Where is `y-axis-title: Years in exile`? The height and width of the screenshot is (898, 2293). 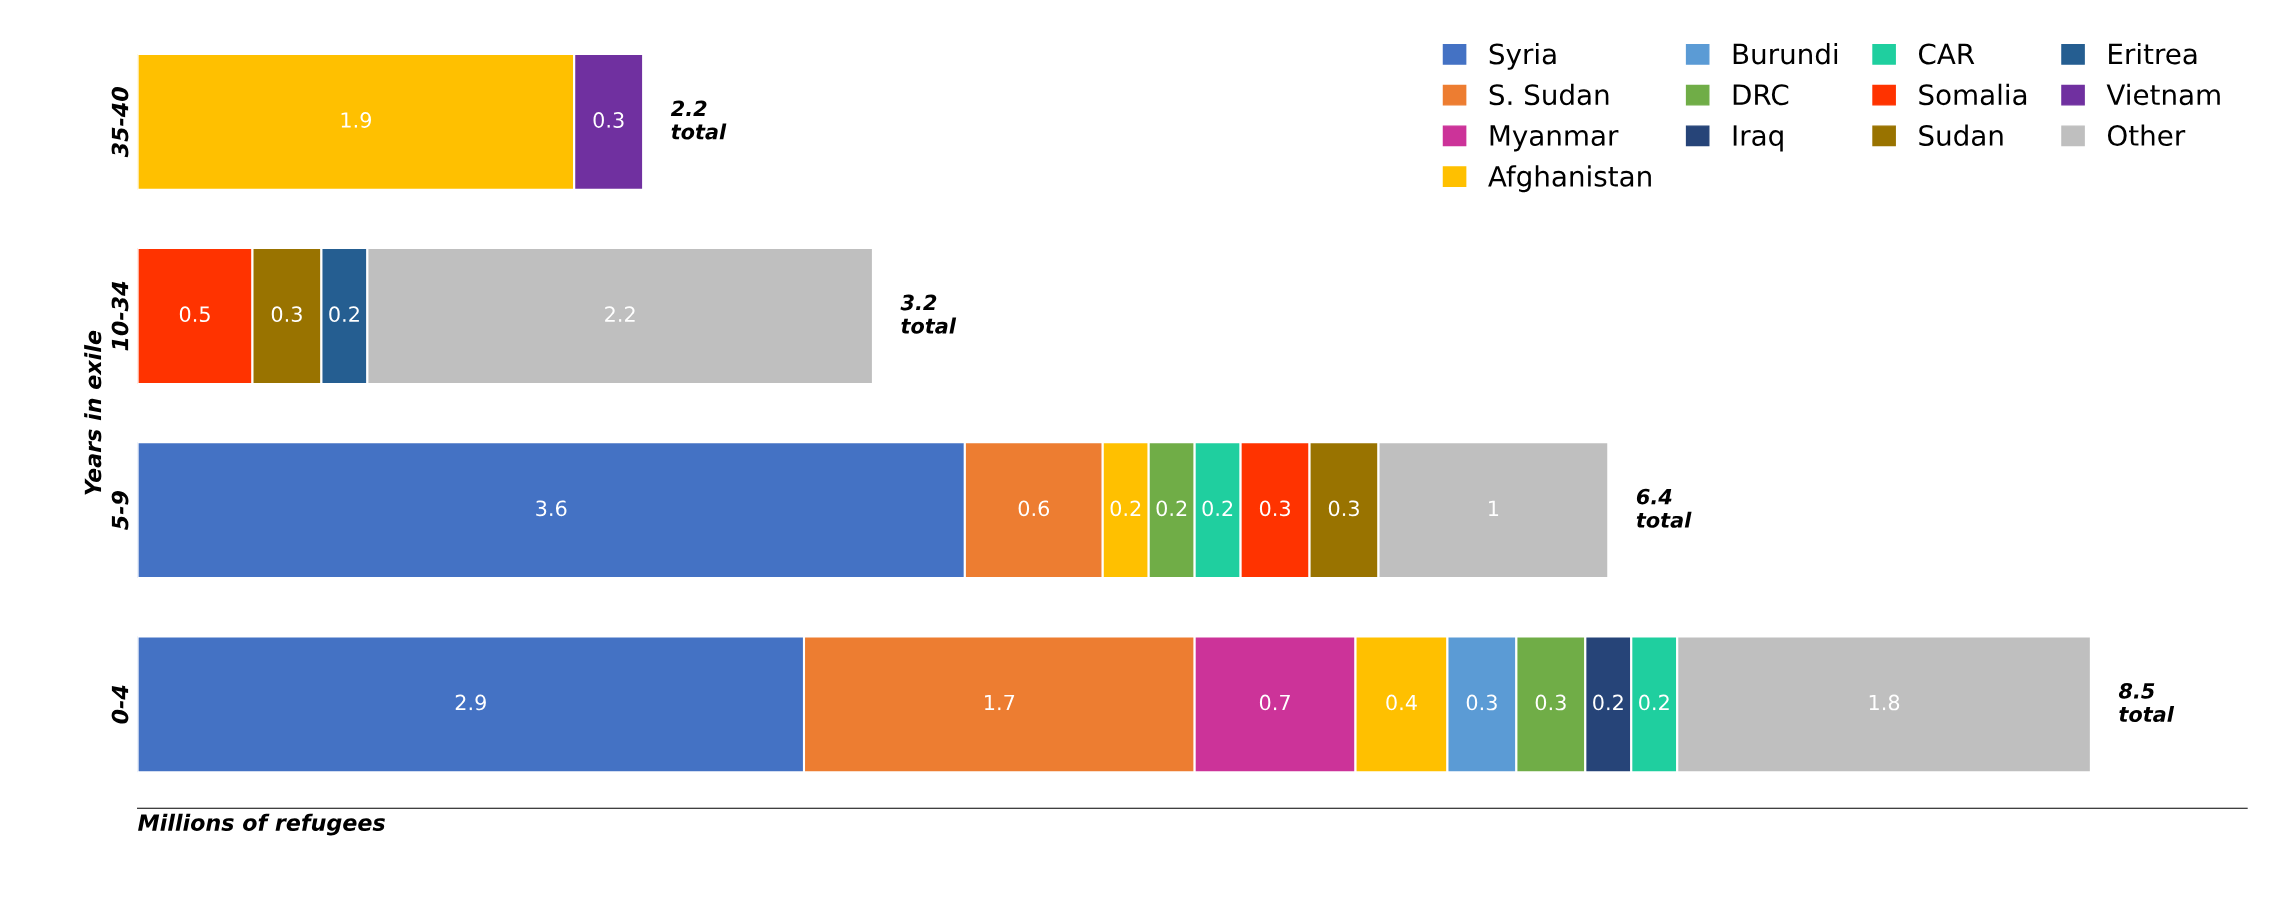
y-axis-title: Years in exile is located at coordinates (93, 412).